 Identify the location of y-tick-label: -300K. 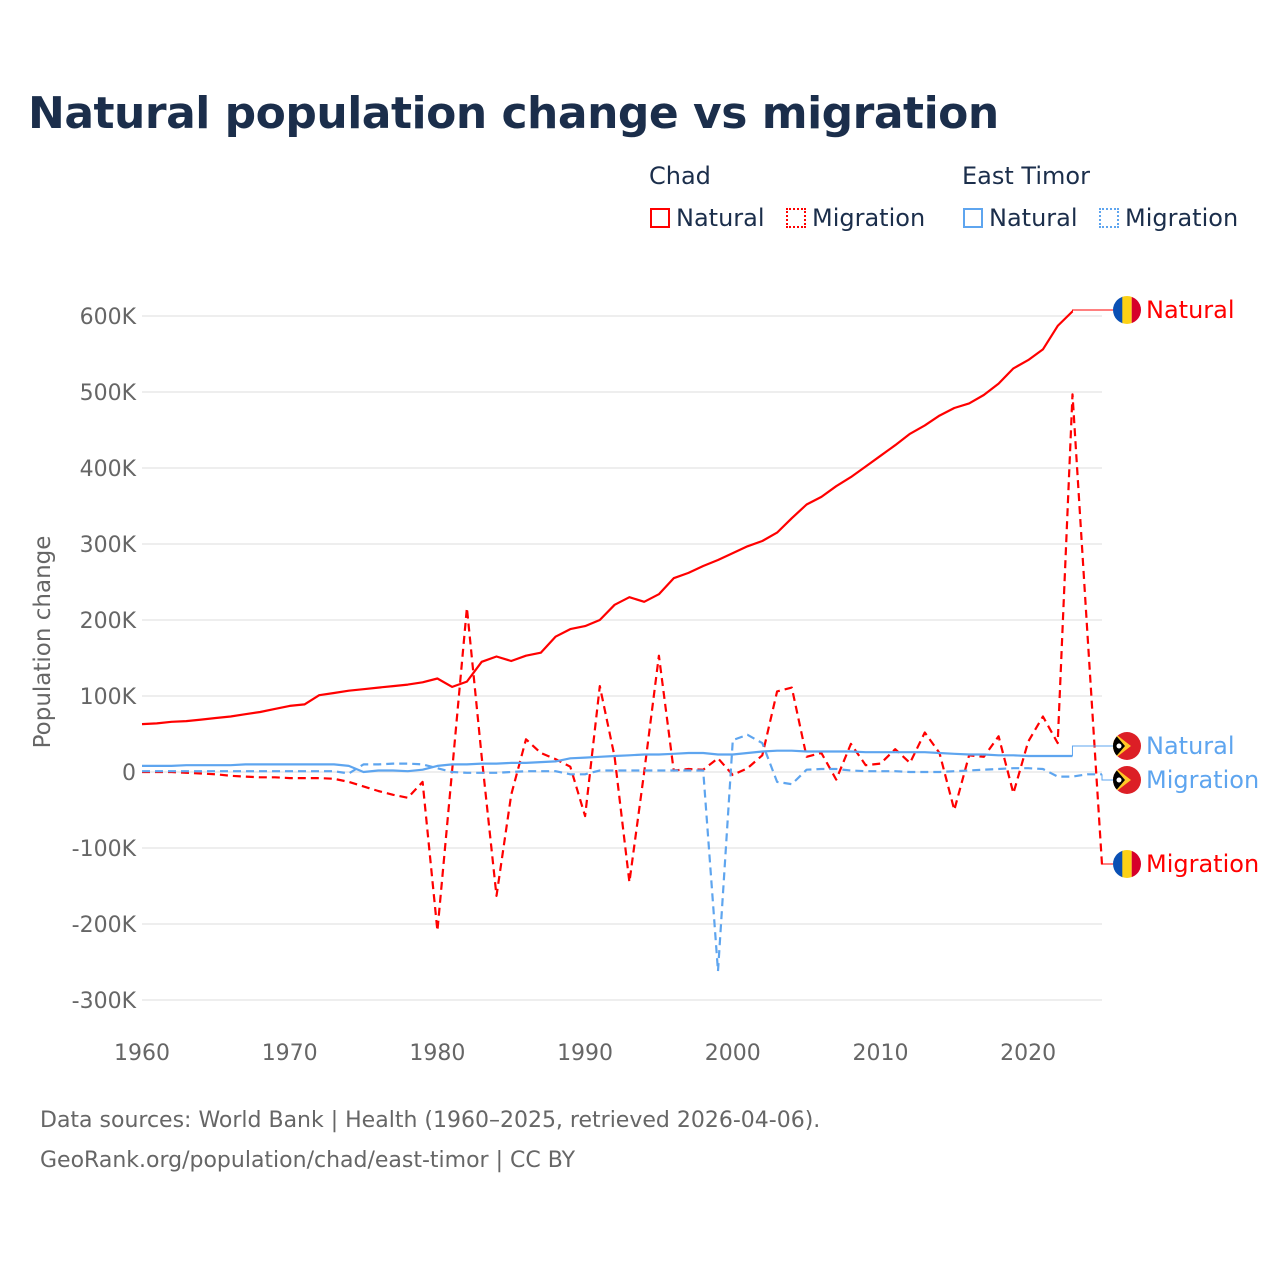
(104, 1001).